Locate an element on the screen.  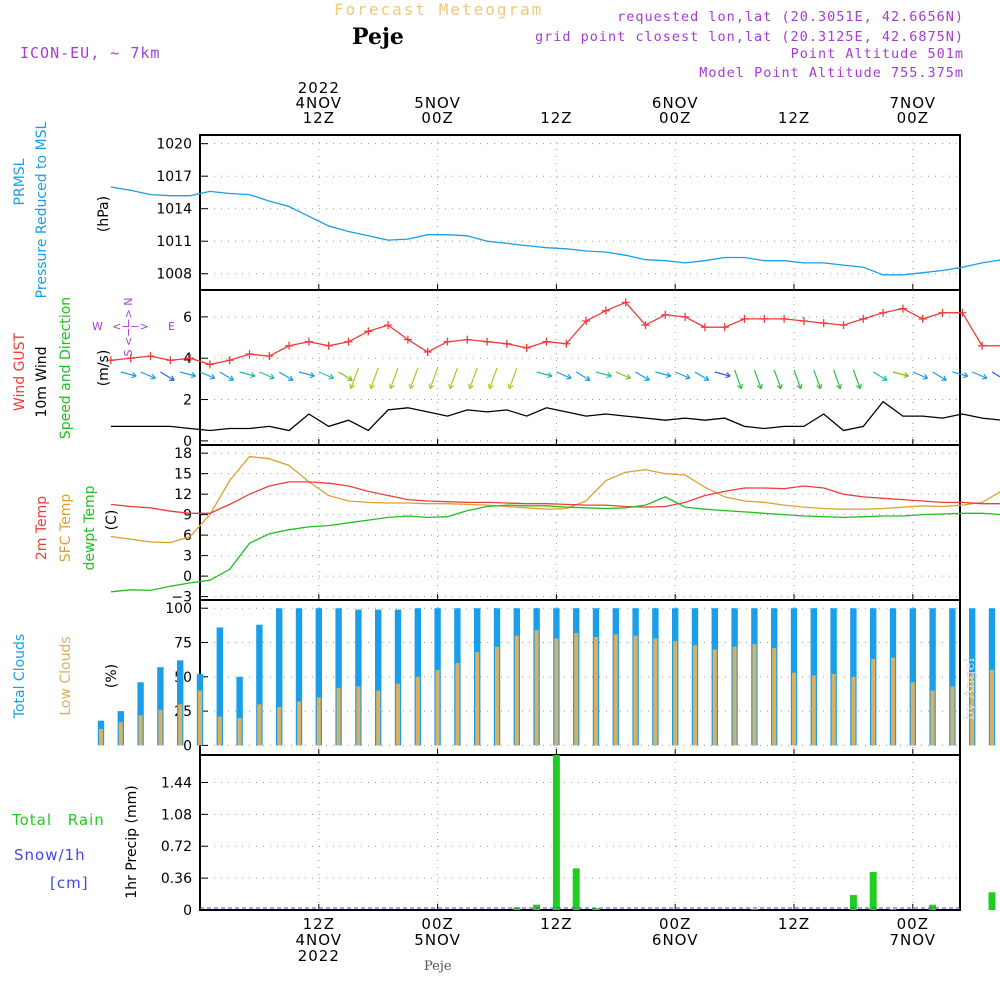
top-time-label: 4NOV is located at coordinates (319, 103).